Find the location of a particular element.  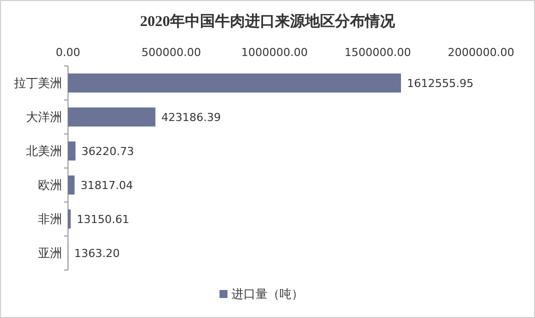

y-tick-label: 亚洲 is located at coordinates (50, 253).